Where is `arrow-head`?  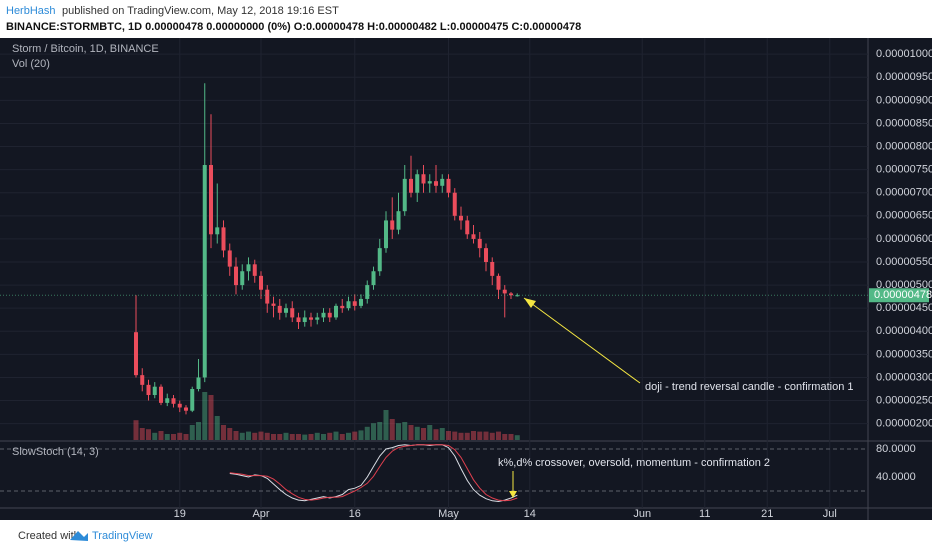
arrow-head is located at coordinates (530, 303).